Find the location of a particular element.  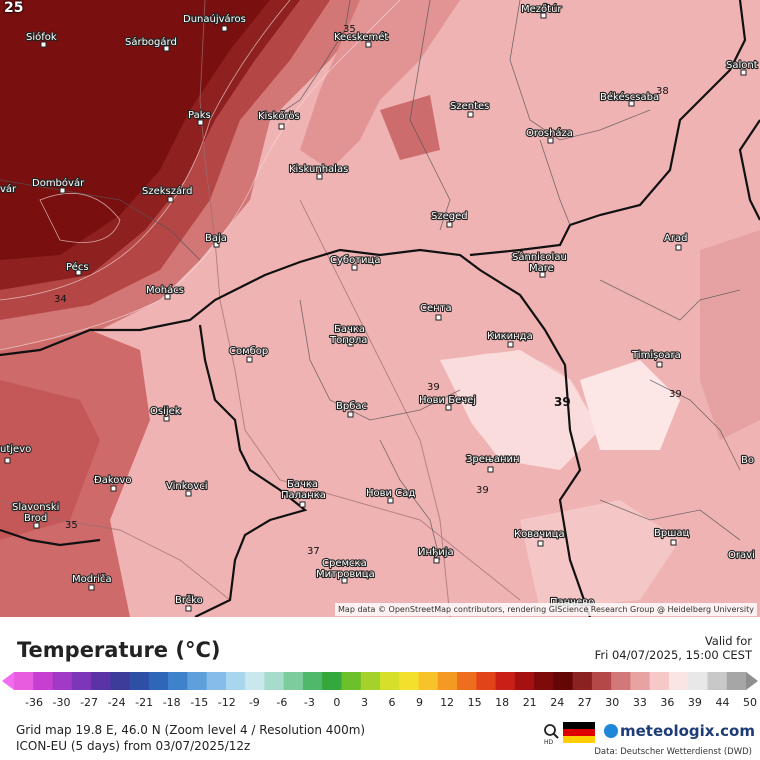

city-label: Паланка is located at coordinates (303, 495).